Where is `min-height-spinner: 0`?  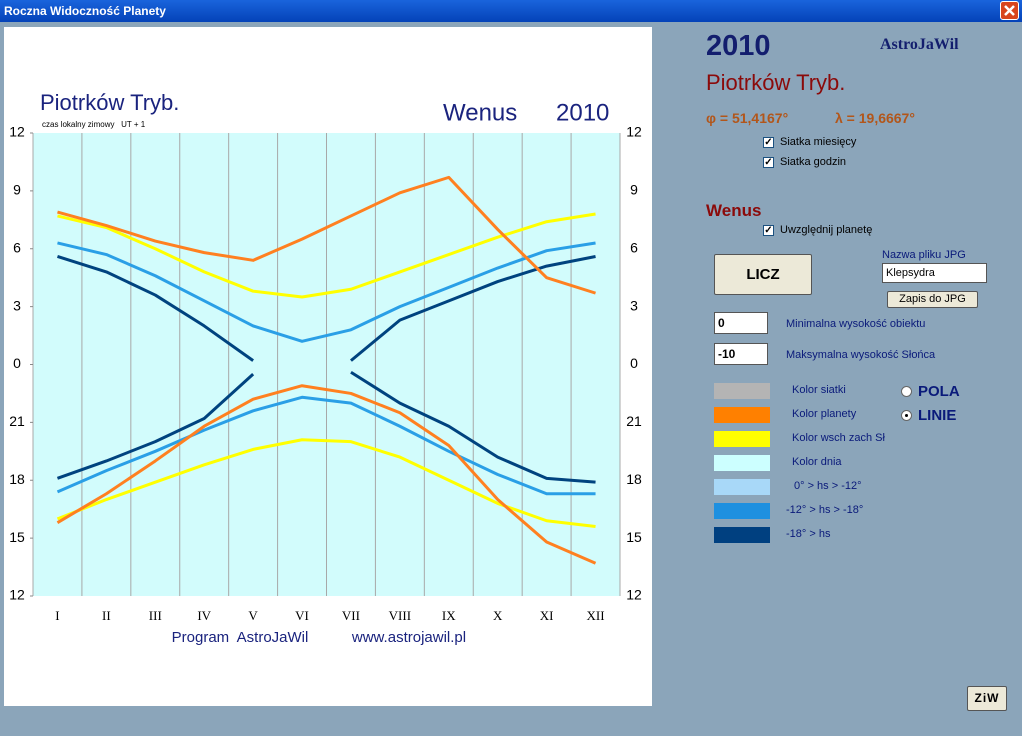
min-height-spinner: 0 is located at coordinates (741, 323).